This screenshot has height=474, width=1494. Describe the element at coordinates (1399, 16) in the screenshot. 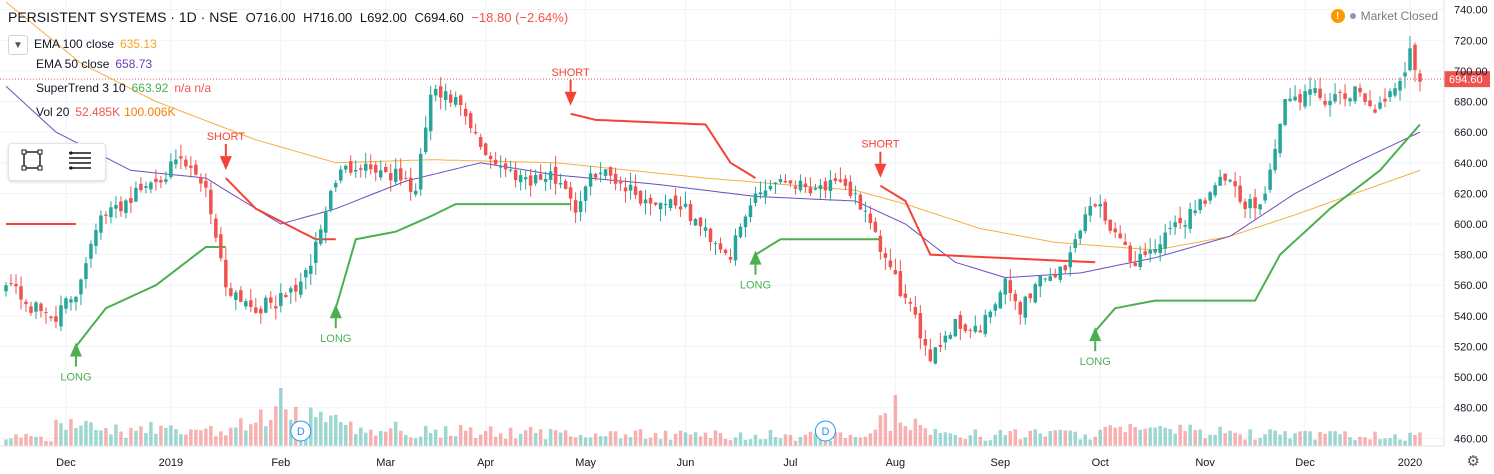

I see `market-status-label: Market Closed` at that location.